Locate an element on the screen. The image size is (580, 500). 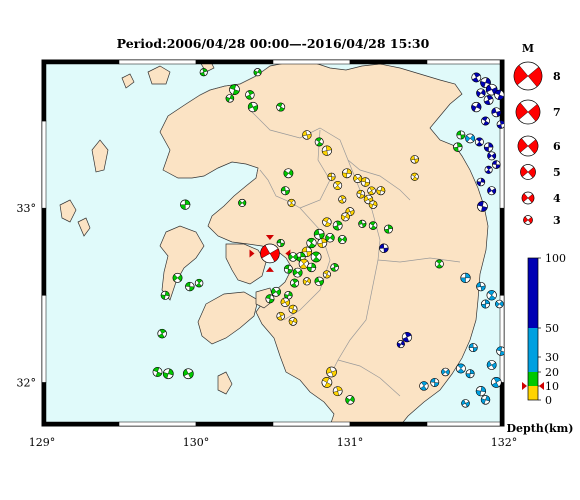
lon-tick-label: 132° is located at coordinates (504, 442).